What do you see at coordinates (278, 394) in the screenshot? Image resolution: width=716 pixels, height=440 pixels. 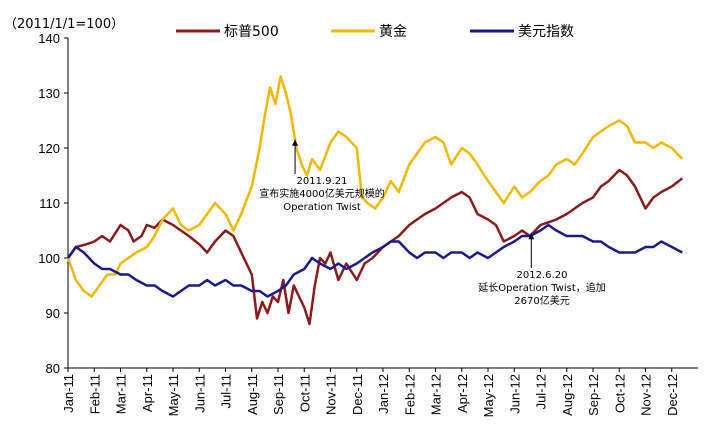 I see `x-tick-label: Sep-11` at bounding box center [278, 394].